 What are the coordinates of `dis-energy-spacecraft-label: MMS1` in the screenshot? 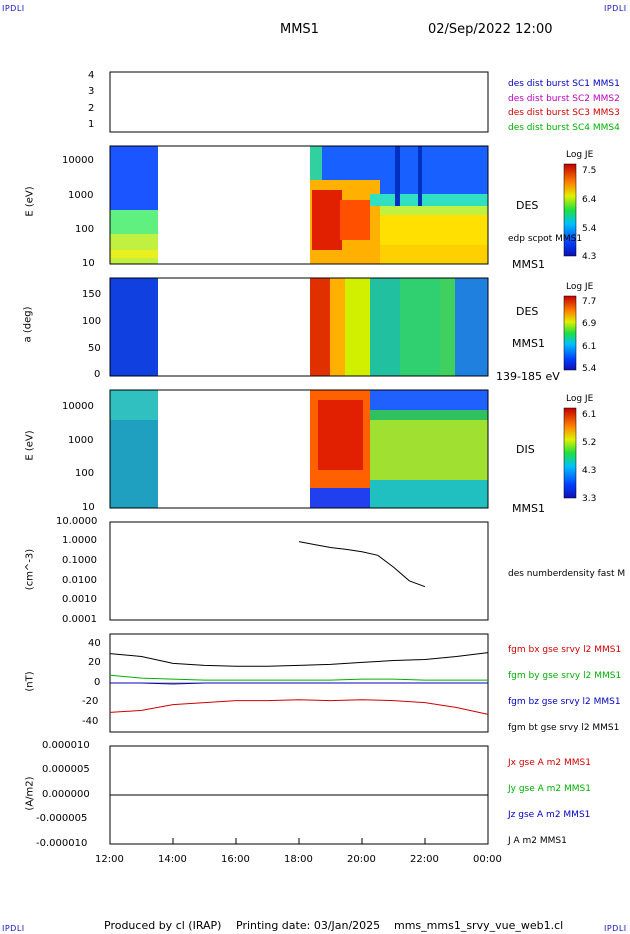 It's located at (528, 508).